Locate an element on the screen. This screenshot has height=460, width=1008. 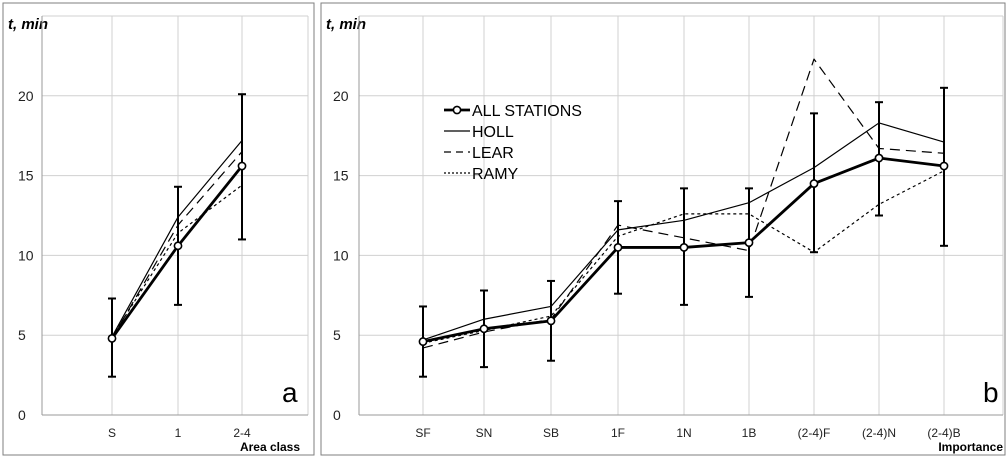
panel-b-x-tick-label: 1B is located at coordinates (749, 433).